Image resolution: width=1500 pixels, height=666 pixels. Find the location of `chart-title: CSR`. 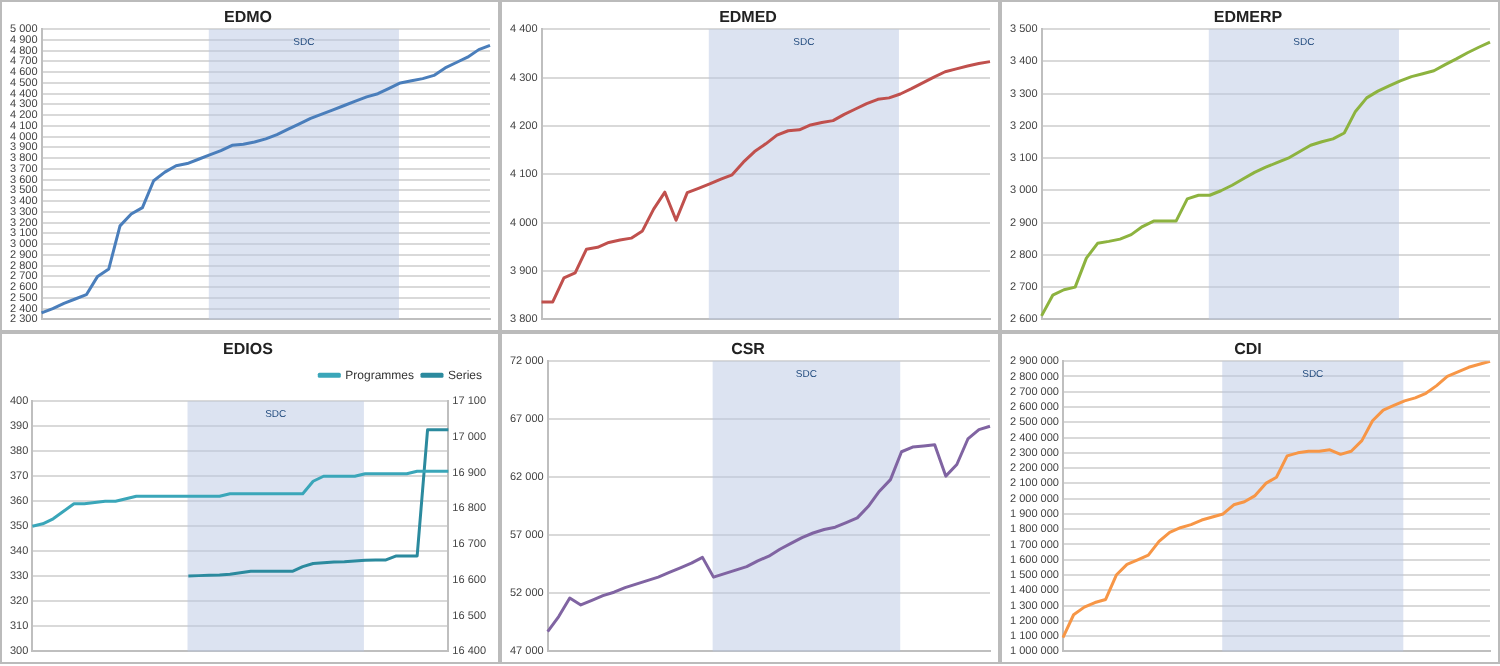

chart-title: CSR is located at coordinates (748, 349).